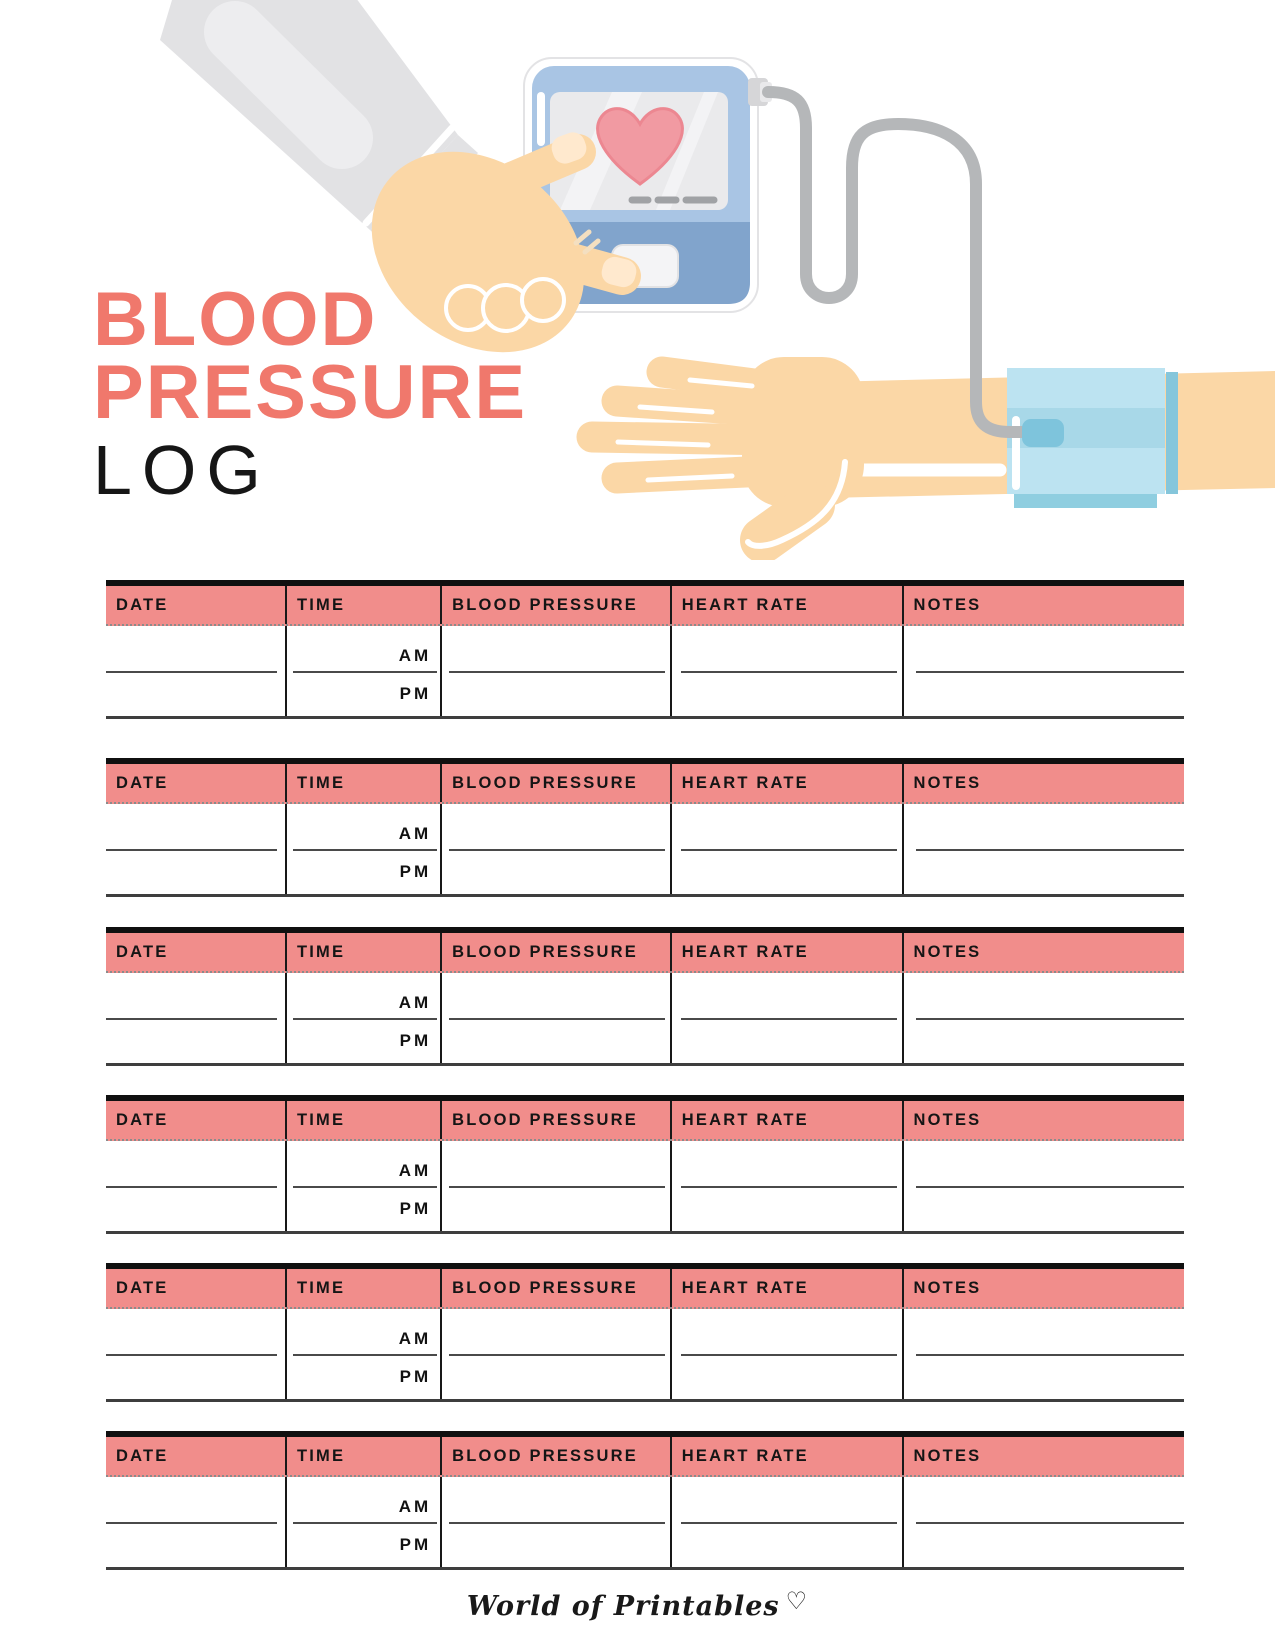 Image resolution: width=1275 pixels, height=1650 pixels. Describe the element at coordinates (640, 146) in the screenshot. I see `heart-icon` at that location.